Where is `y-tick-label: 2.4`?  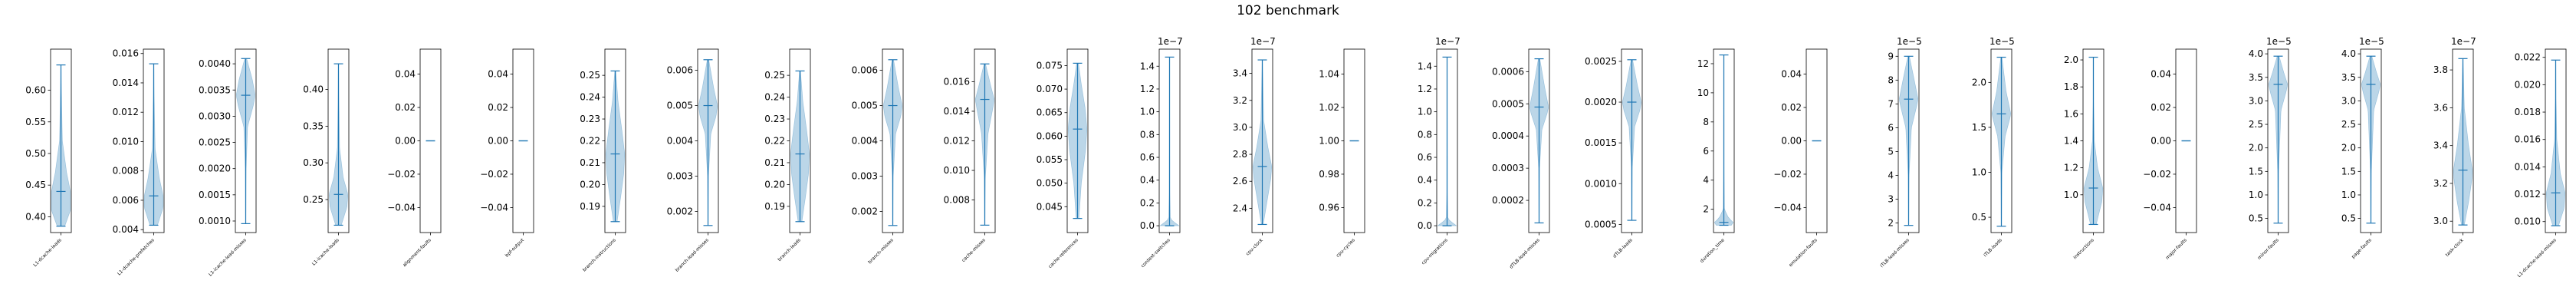
y-tick-label: 2.4 is located at coordinates (1240, 208).